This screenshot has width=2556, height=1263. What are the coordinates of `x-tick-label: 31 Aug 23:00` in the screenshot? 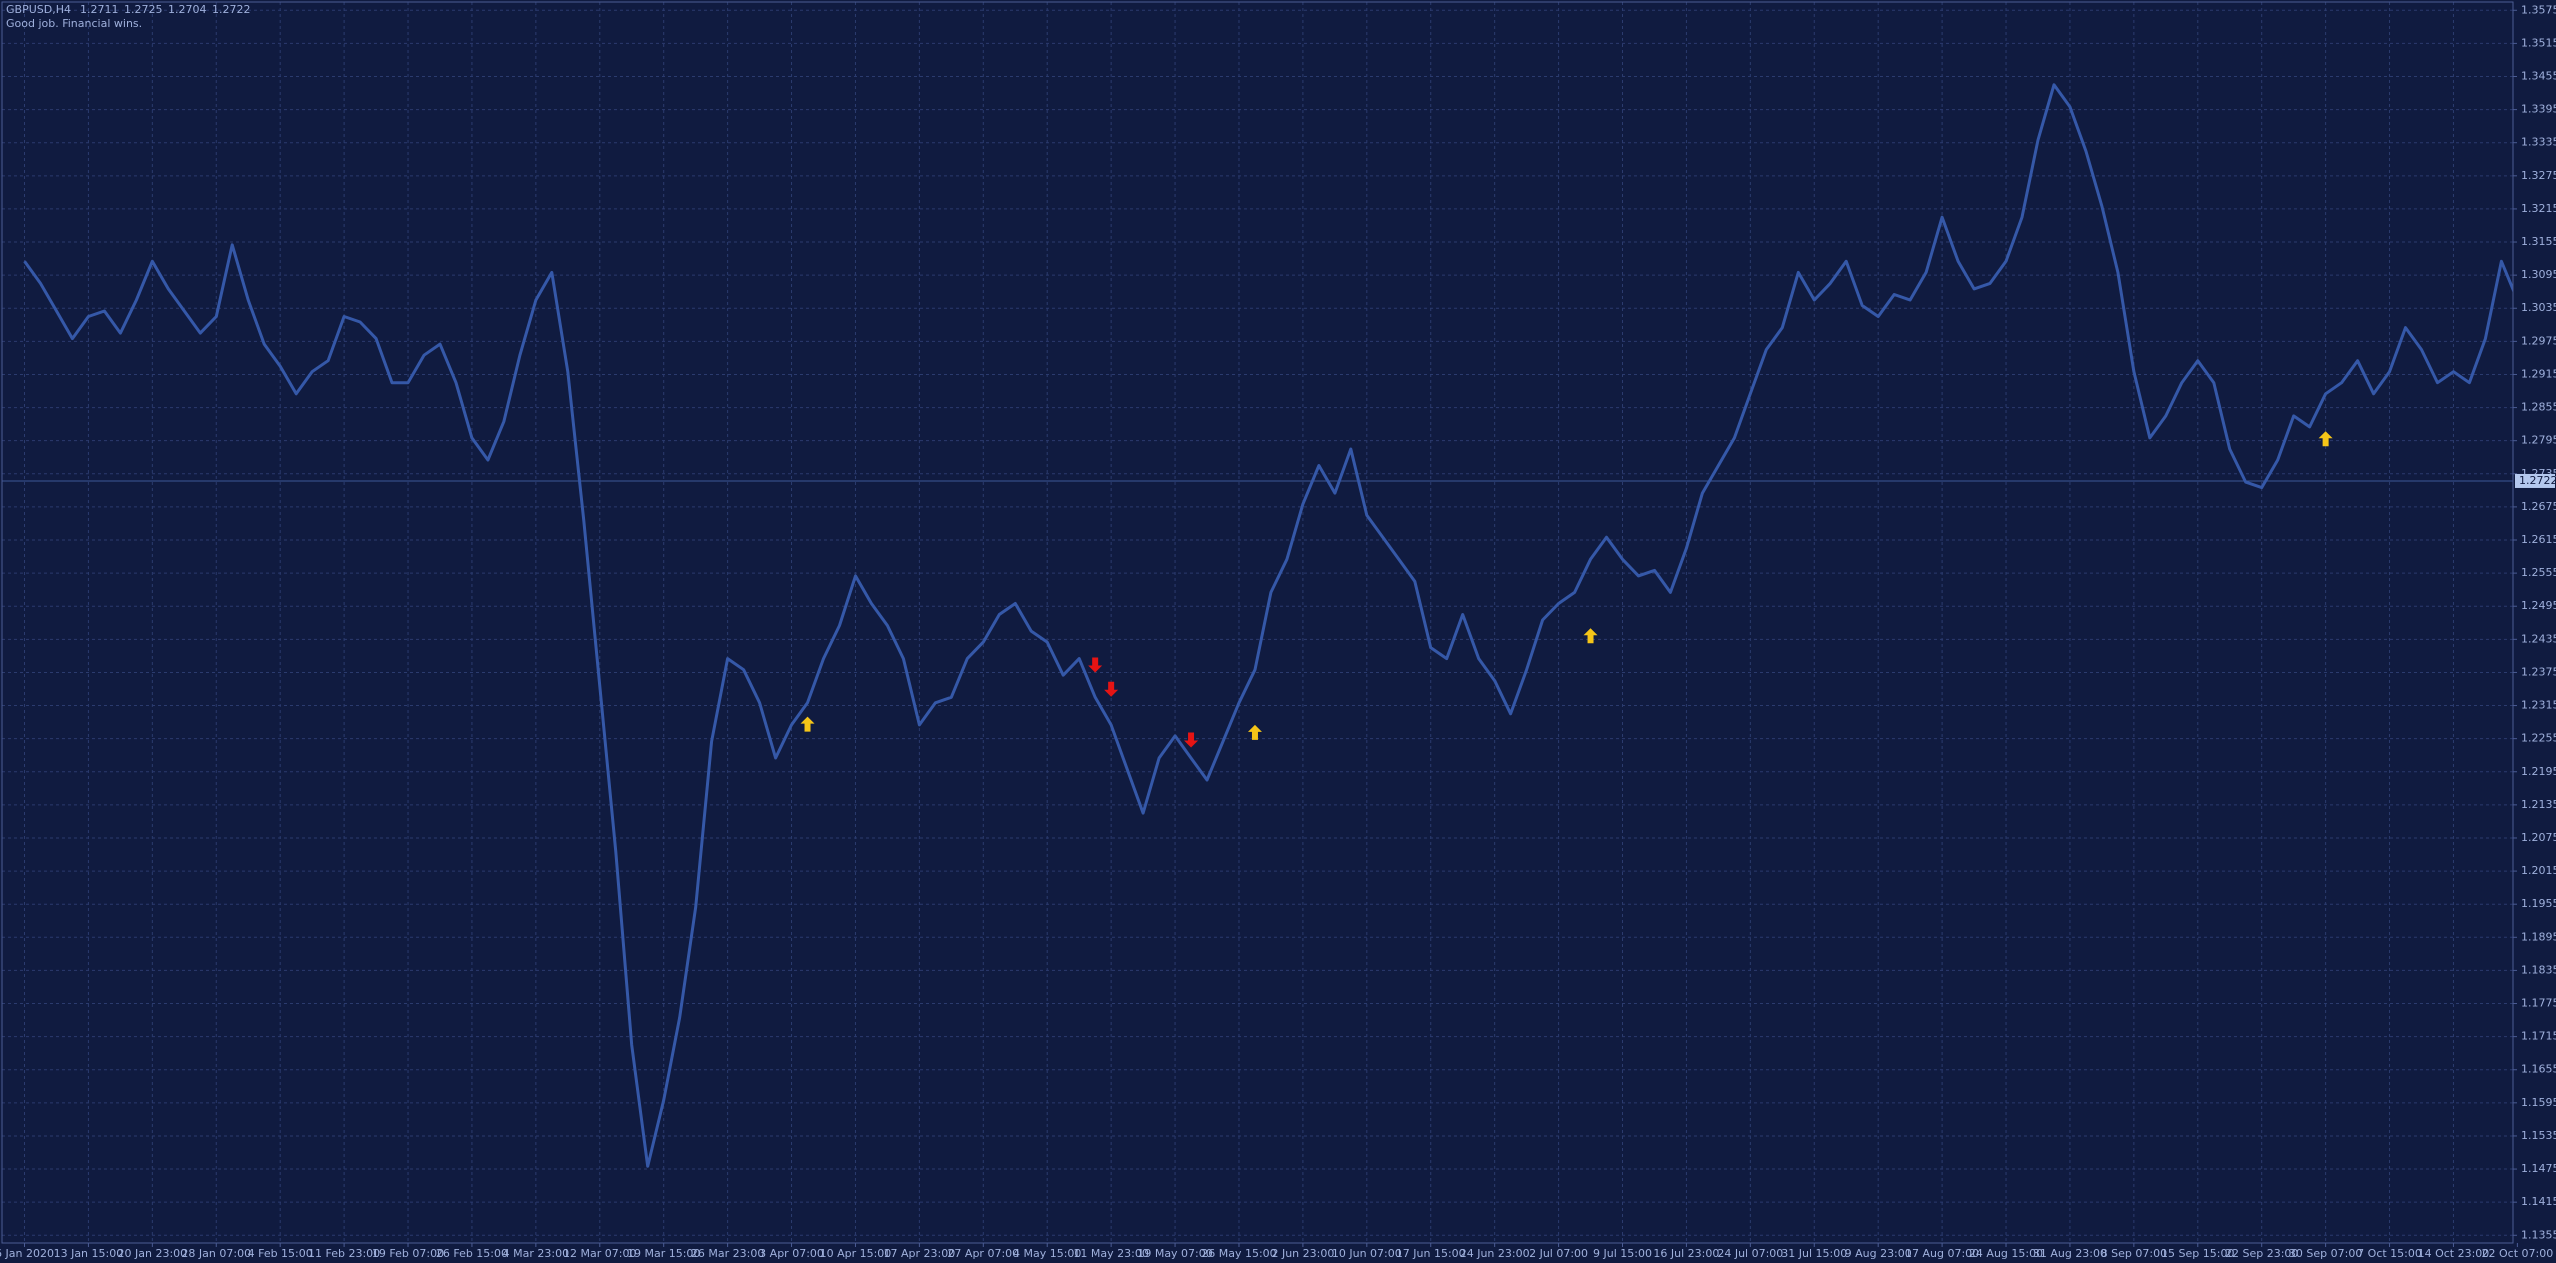 It's located at (2070, 1253).